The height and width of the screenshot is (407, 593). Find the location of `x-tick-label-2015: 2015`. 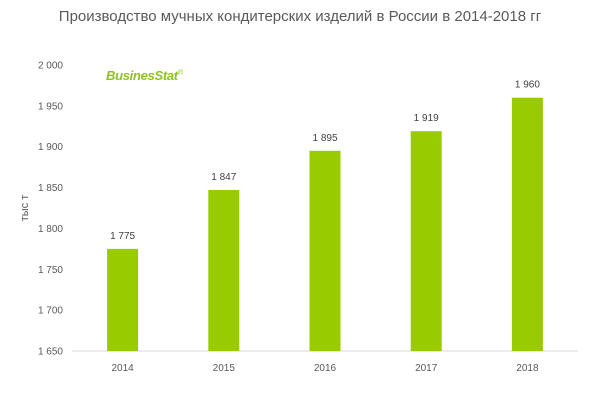

x-tick-label-2015: 2015 is located at coordinates (224, 368).